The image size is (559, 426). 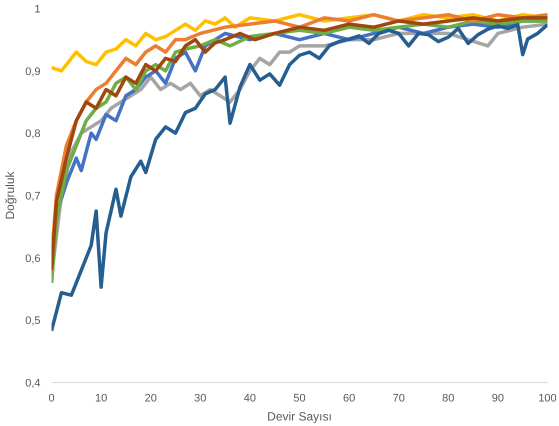 I want to click on y-tick-label: 0,9, so click(x=33, y=72).